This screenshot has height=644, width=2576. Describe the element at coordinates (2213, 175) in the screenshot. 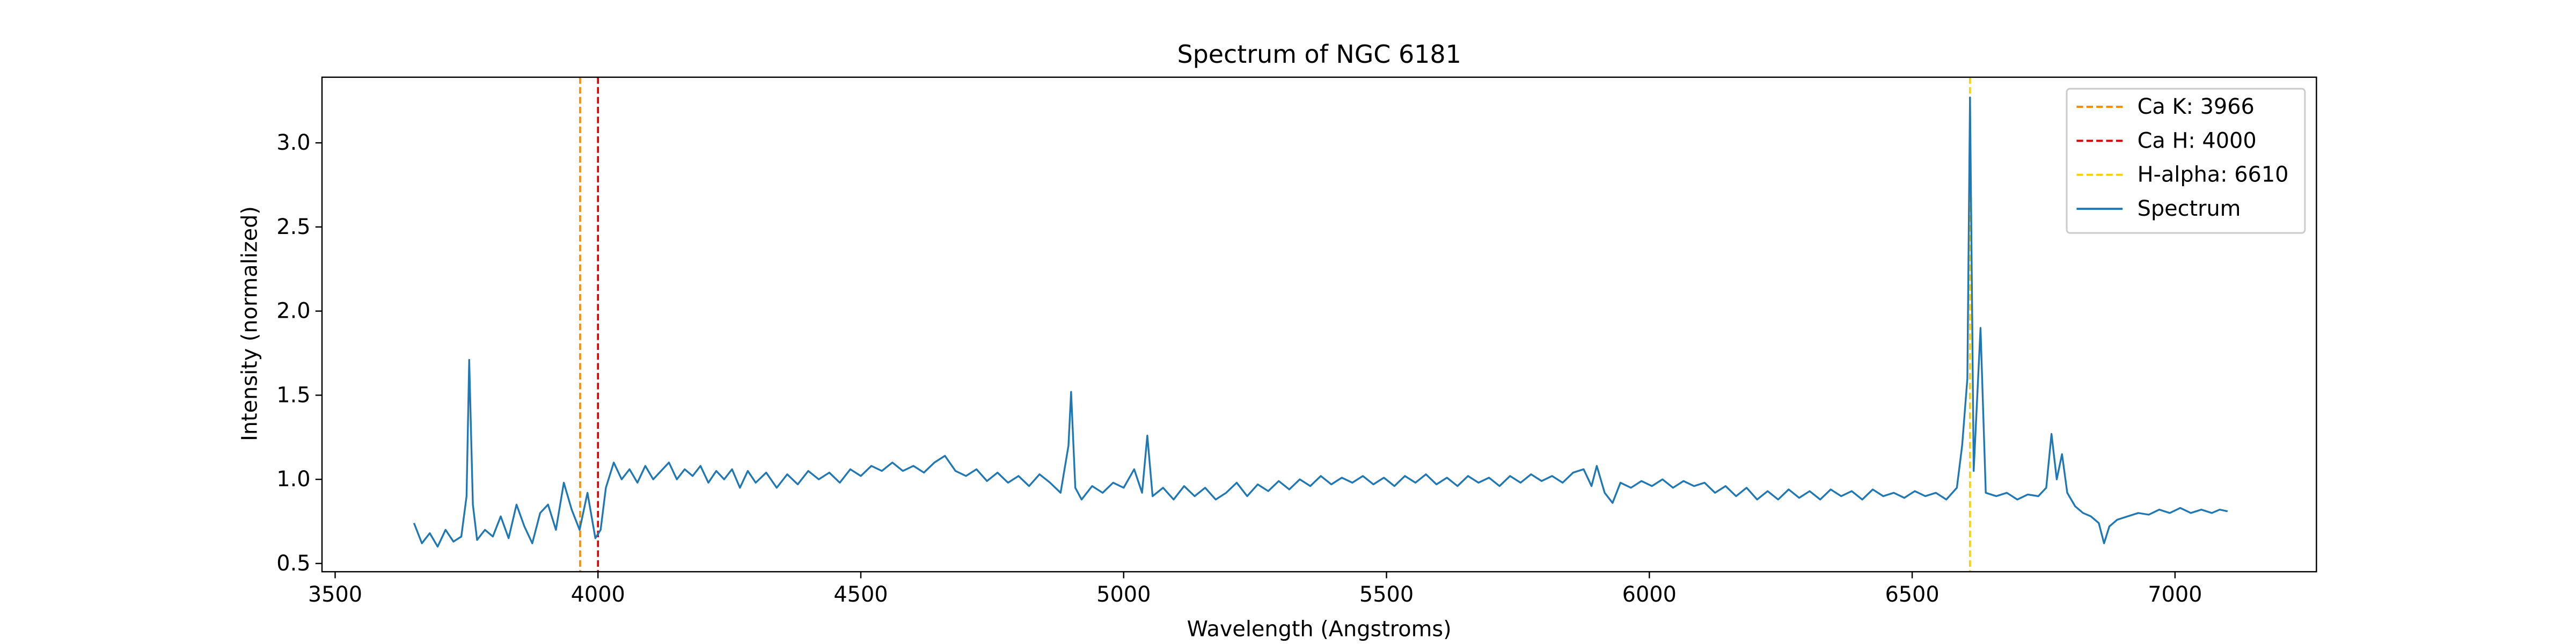

I see `legend-label: H-alpha: 6610` at that location.